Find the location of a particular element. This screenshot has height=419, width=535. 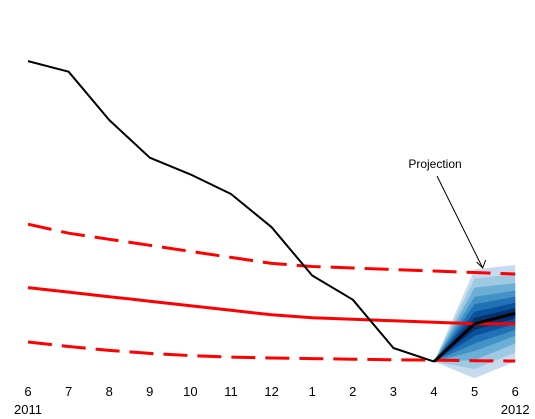

x-axis-tick-labels: 6 7 8 9 10 11 12 1 2 3 4 5 6 is located at coordinates (271, 391).